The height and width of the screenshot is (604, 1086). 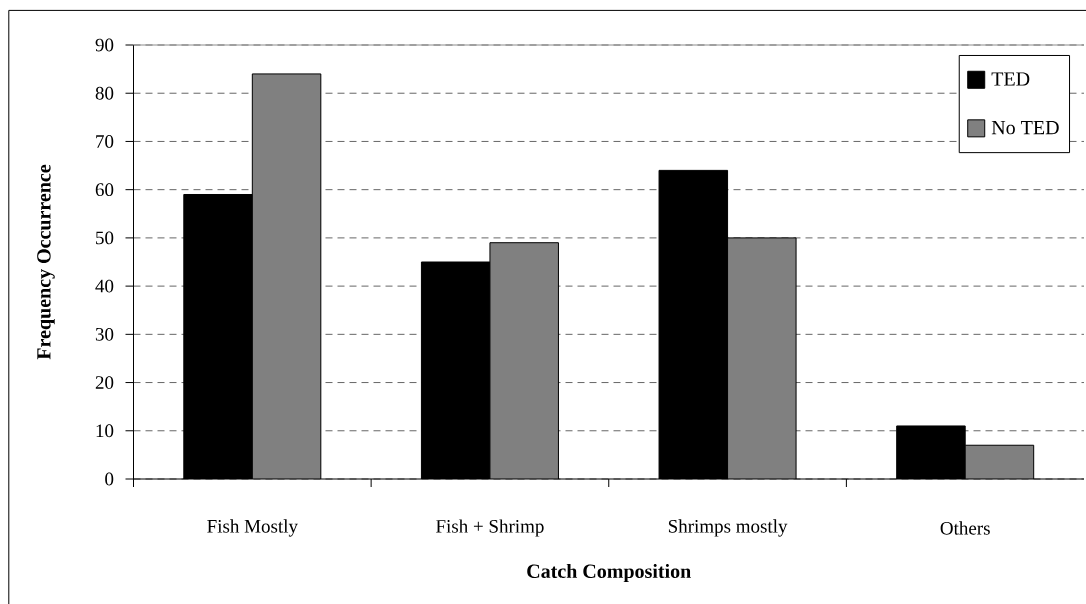 I want to click on x-tick-label: Fish + Shrimp, so click(x=490, y=528).